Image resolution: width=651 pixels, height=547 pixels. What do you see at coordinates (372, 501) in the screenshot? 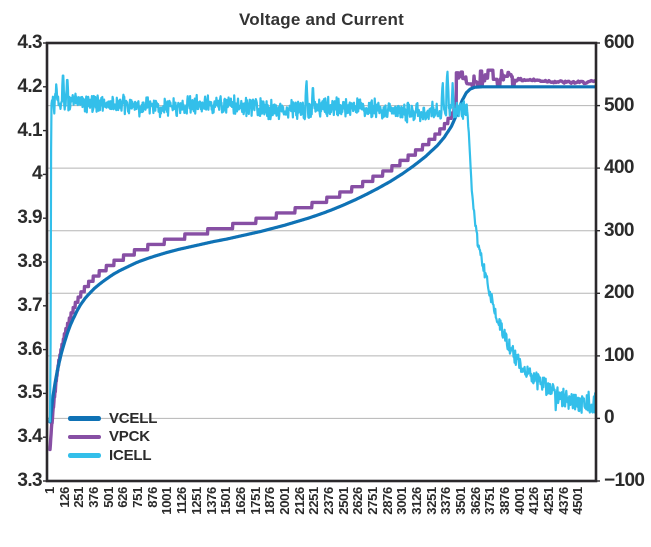
I see `x-tick-label: 2751` at bounding box center [372, 501].